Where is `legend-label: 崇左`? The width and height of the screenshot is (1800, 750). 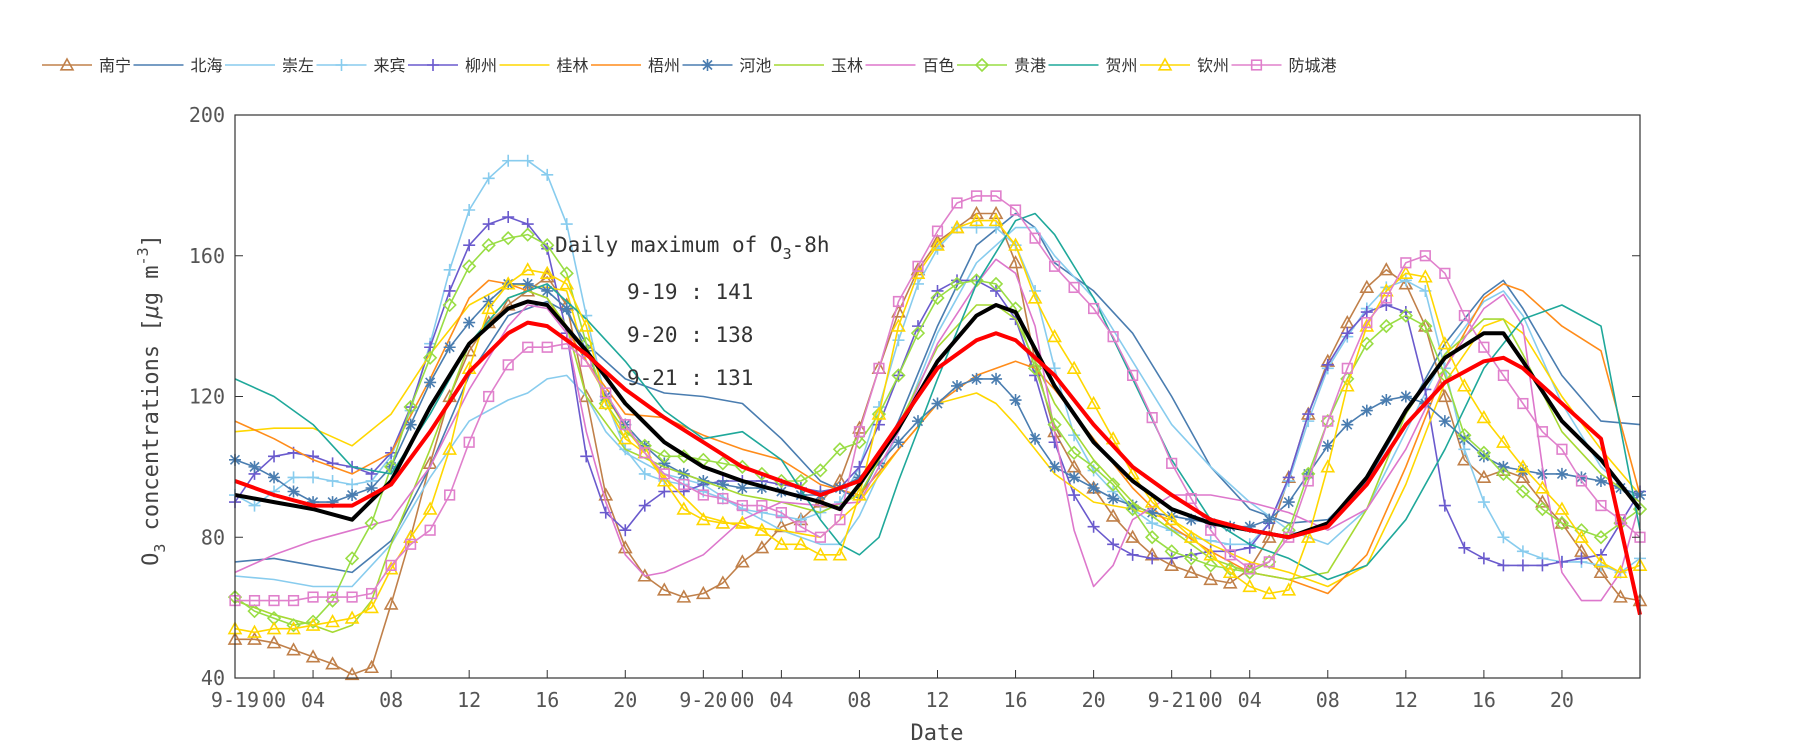 legend-label: 崇左 is located at coordinates (298, 65).